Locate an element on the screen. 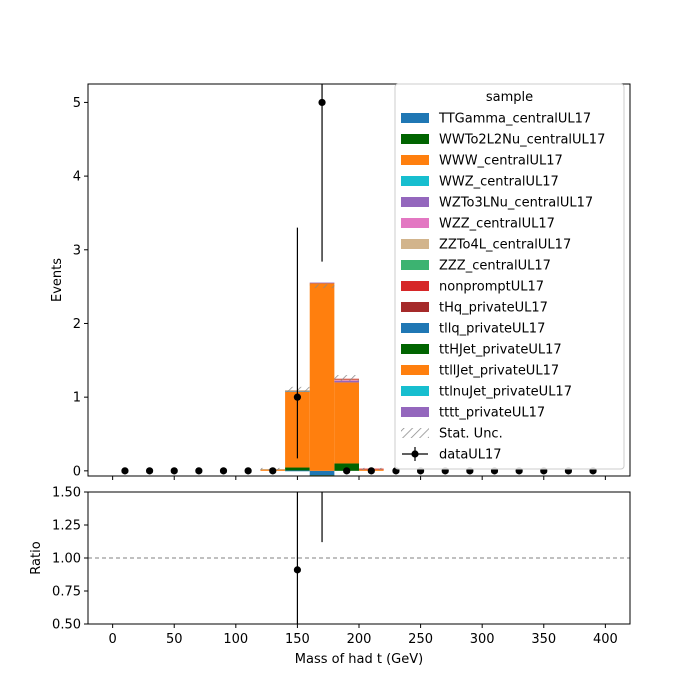 The image size is (700, 700). y-tick-label: 2 is located at coordinates (77, 324).